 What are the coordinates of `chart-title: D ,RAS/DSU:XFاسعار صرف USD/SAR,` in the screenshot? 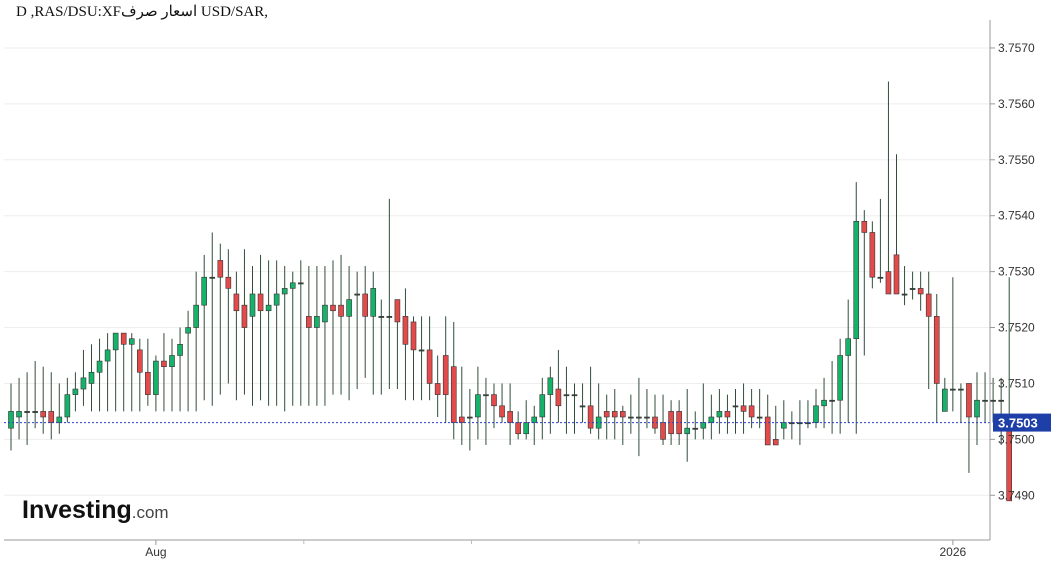 It's located at (142, 12).